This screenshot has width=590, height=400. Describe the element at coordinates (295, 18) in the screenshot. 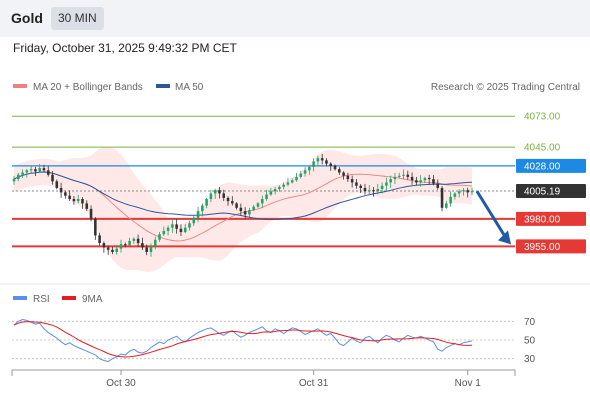

I see `header-bar: Gold 30 MIN` at that location.